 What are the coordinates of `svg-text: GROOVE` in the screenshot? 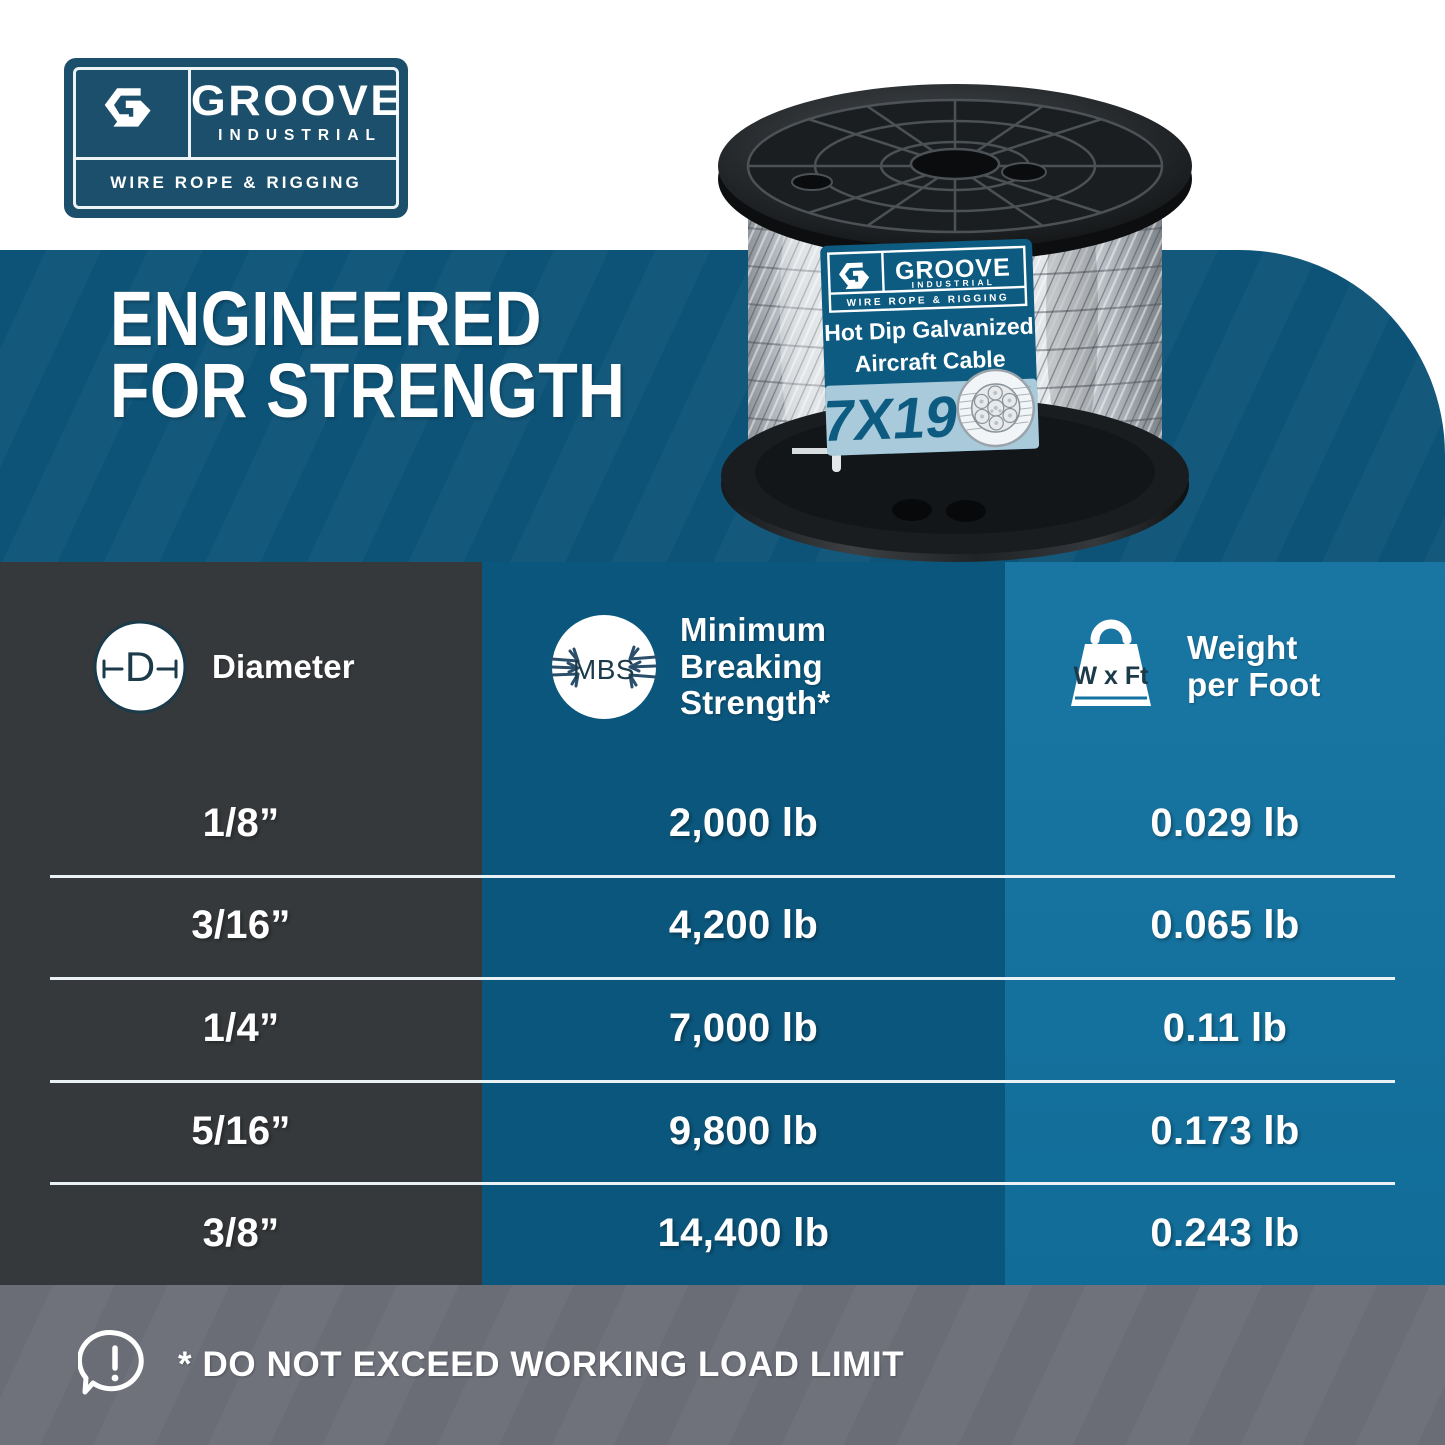 It's located at (953, 269).